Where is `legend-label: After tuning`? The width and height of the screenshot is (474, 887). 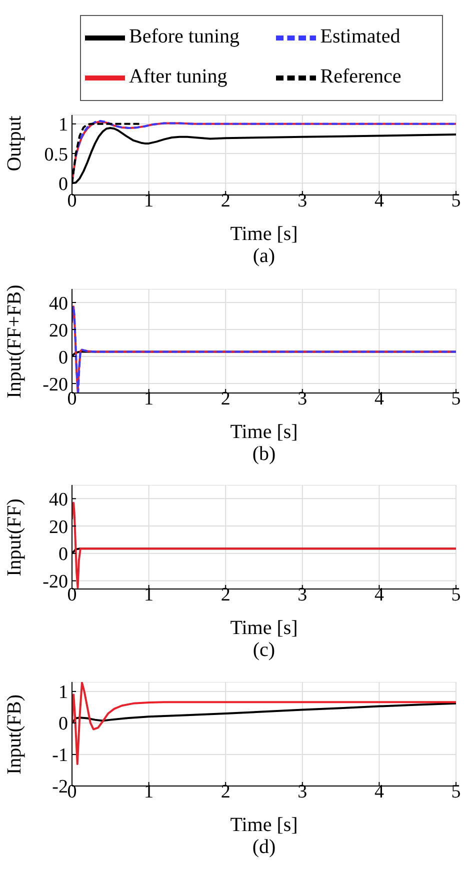 legend-label: After tuning is located at coordinates (178, 77).